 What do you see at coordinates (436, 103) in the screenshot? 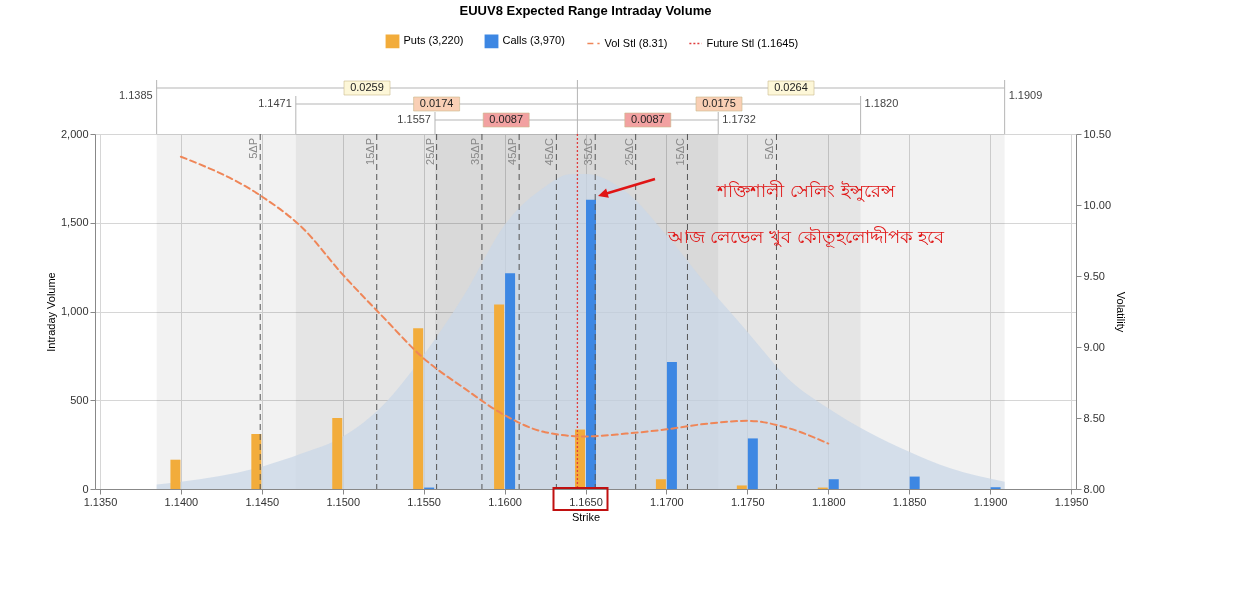
I see `text: 0.0174` at bounding box center [436, 103].